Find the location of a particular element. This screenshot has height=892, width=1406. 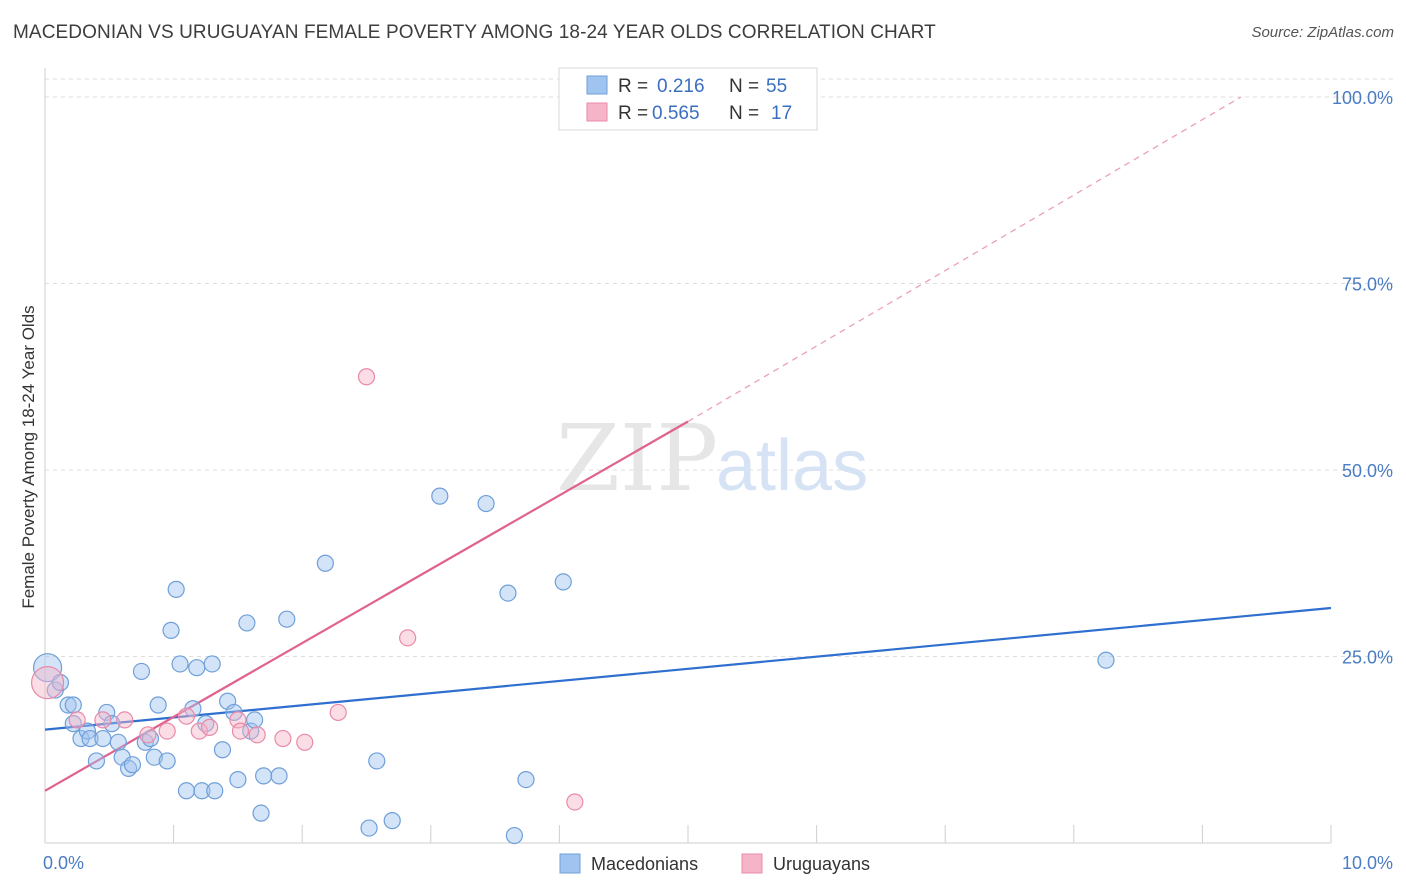

bottom-legend-label-uruguayans: Uruguayans is located at coordinates (821, 864).